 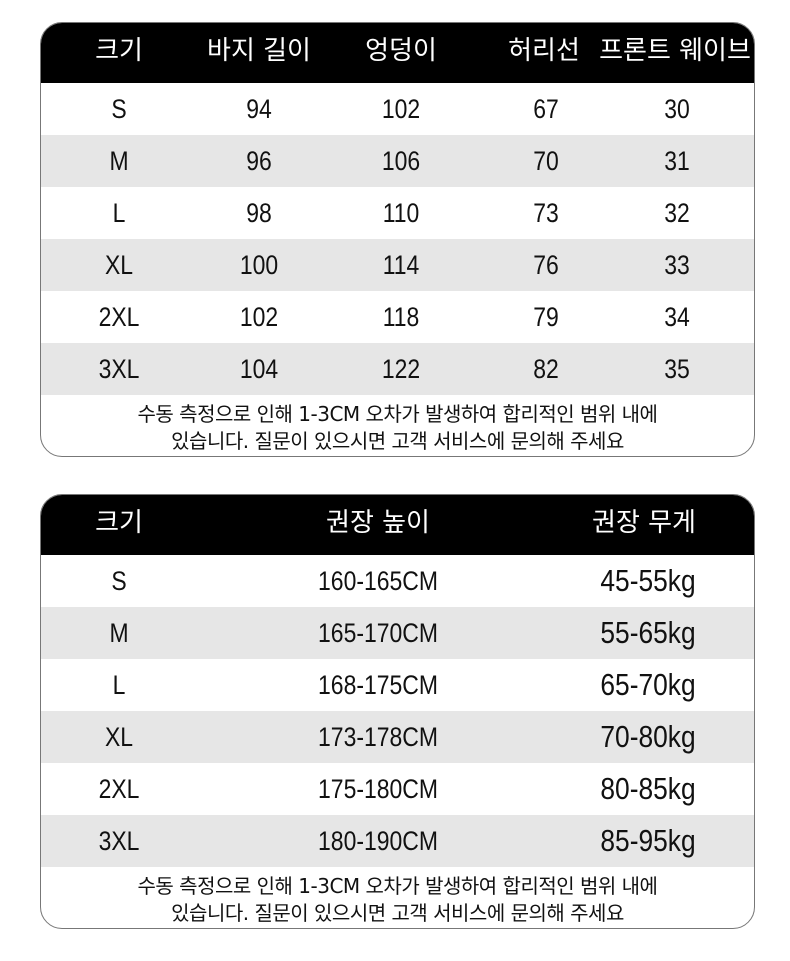 What do you see at coordinates (258, 265) in the screenshot?
I see `cell-pants-length: 100` at bounding box center [258, 265].